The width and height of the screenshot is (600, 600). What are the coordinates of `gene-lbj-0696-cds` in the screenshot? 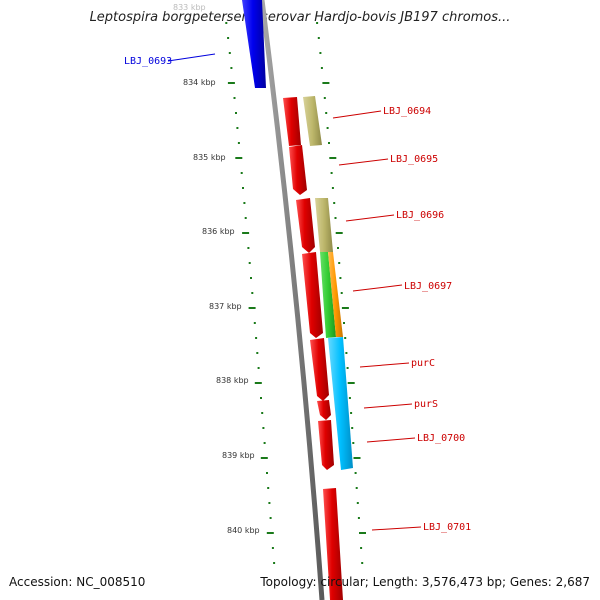 It's located at (305, 225).